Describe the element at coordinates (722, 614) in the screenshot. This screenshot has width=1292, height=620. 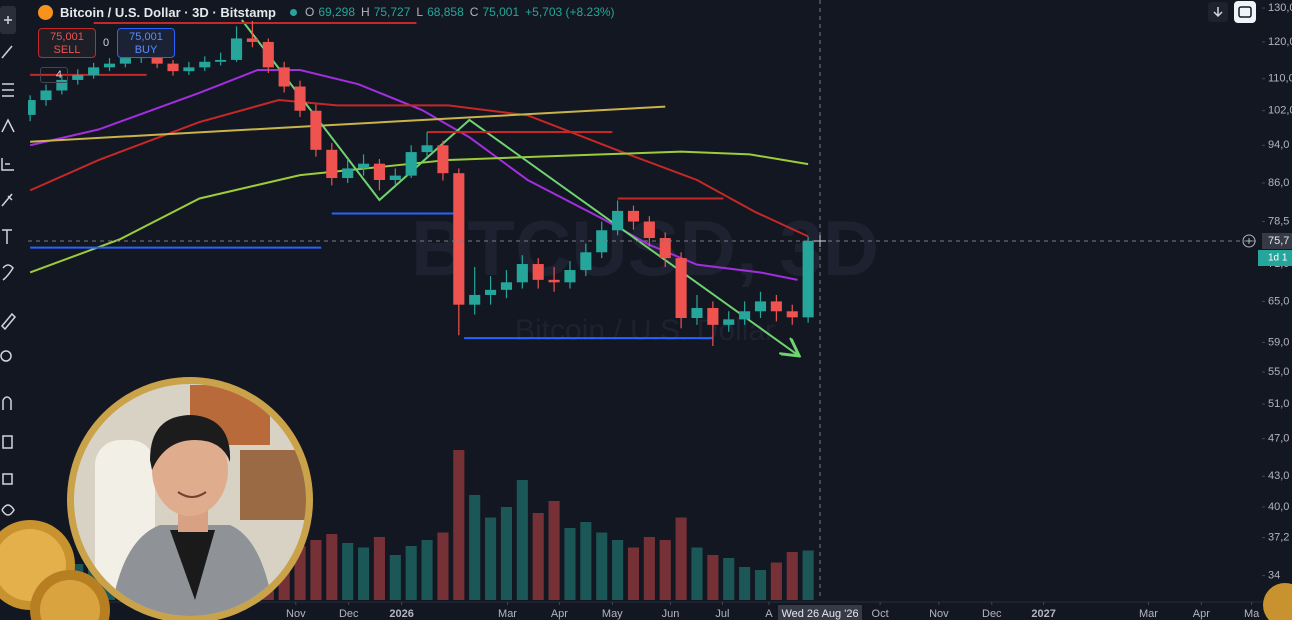
I see `x-tick-label: Jul` at that location.